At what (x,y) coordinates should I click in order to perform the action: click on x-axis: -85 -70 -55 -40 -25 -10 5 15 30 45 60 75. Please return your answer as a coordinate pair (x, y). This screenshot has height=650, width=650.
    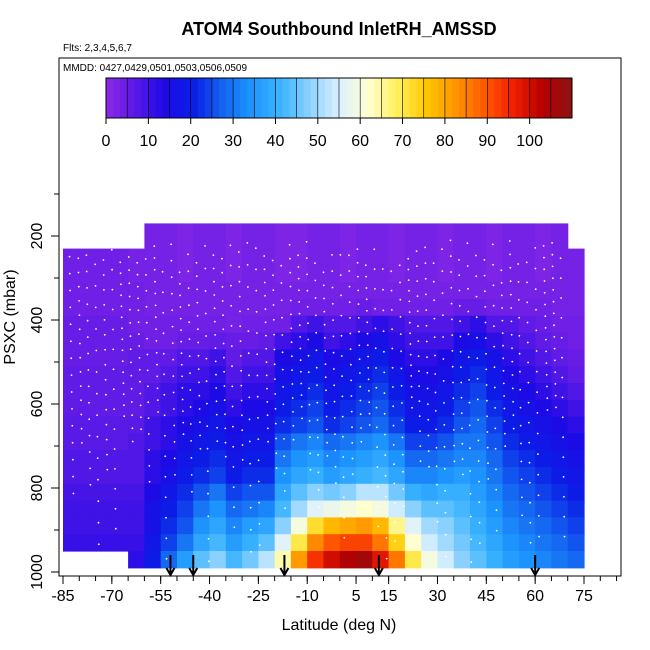
    Looking at the image, I should click on (336, 590).